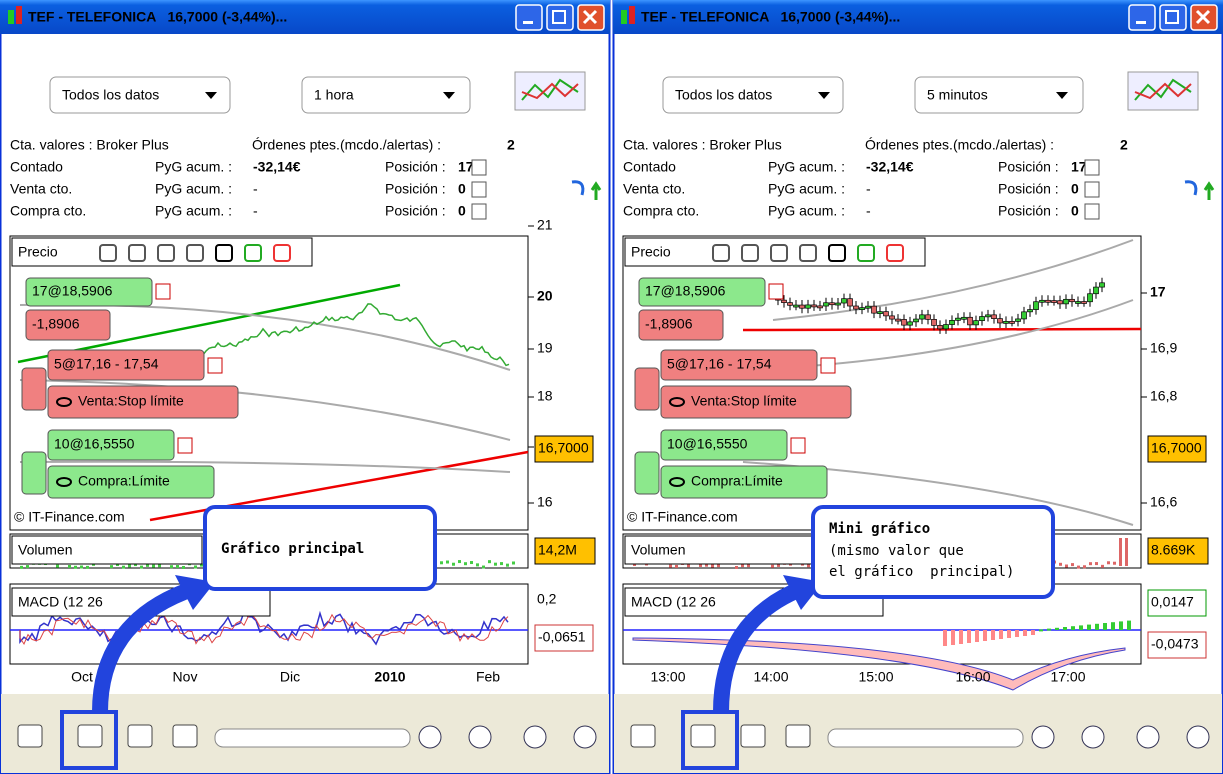  I want to click on account-name: Cta. valores : Broker Plus, so click(89, 145).